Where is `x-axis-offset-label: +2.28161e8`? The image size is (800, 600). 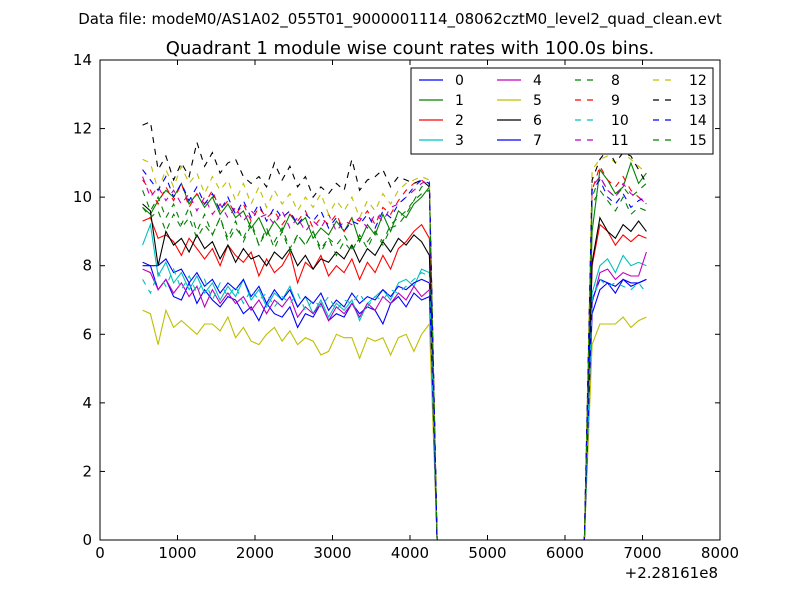
x-axis-offset-label: +2.28161e8 is located at coordinates (671, 573).